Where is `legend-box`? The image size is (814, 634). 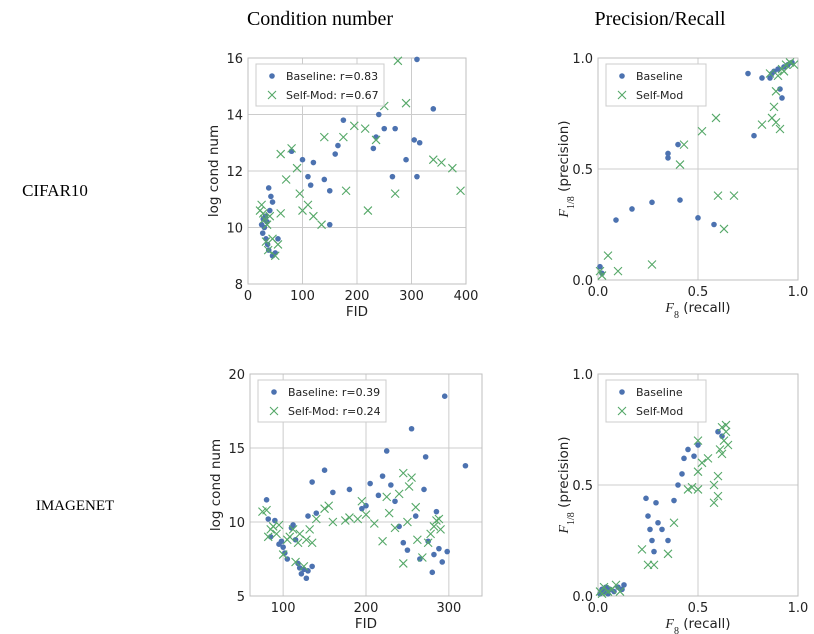
legend-box is located at coordinates (656, 401).